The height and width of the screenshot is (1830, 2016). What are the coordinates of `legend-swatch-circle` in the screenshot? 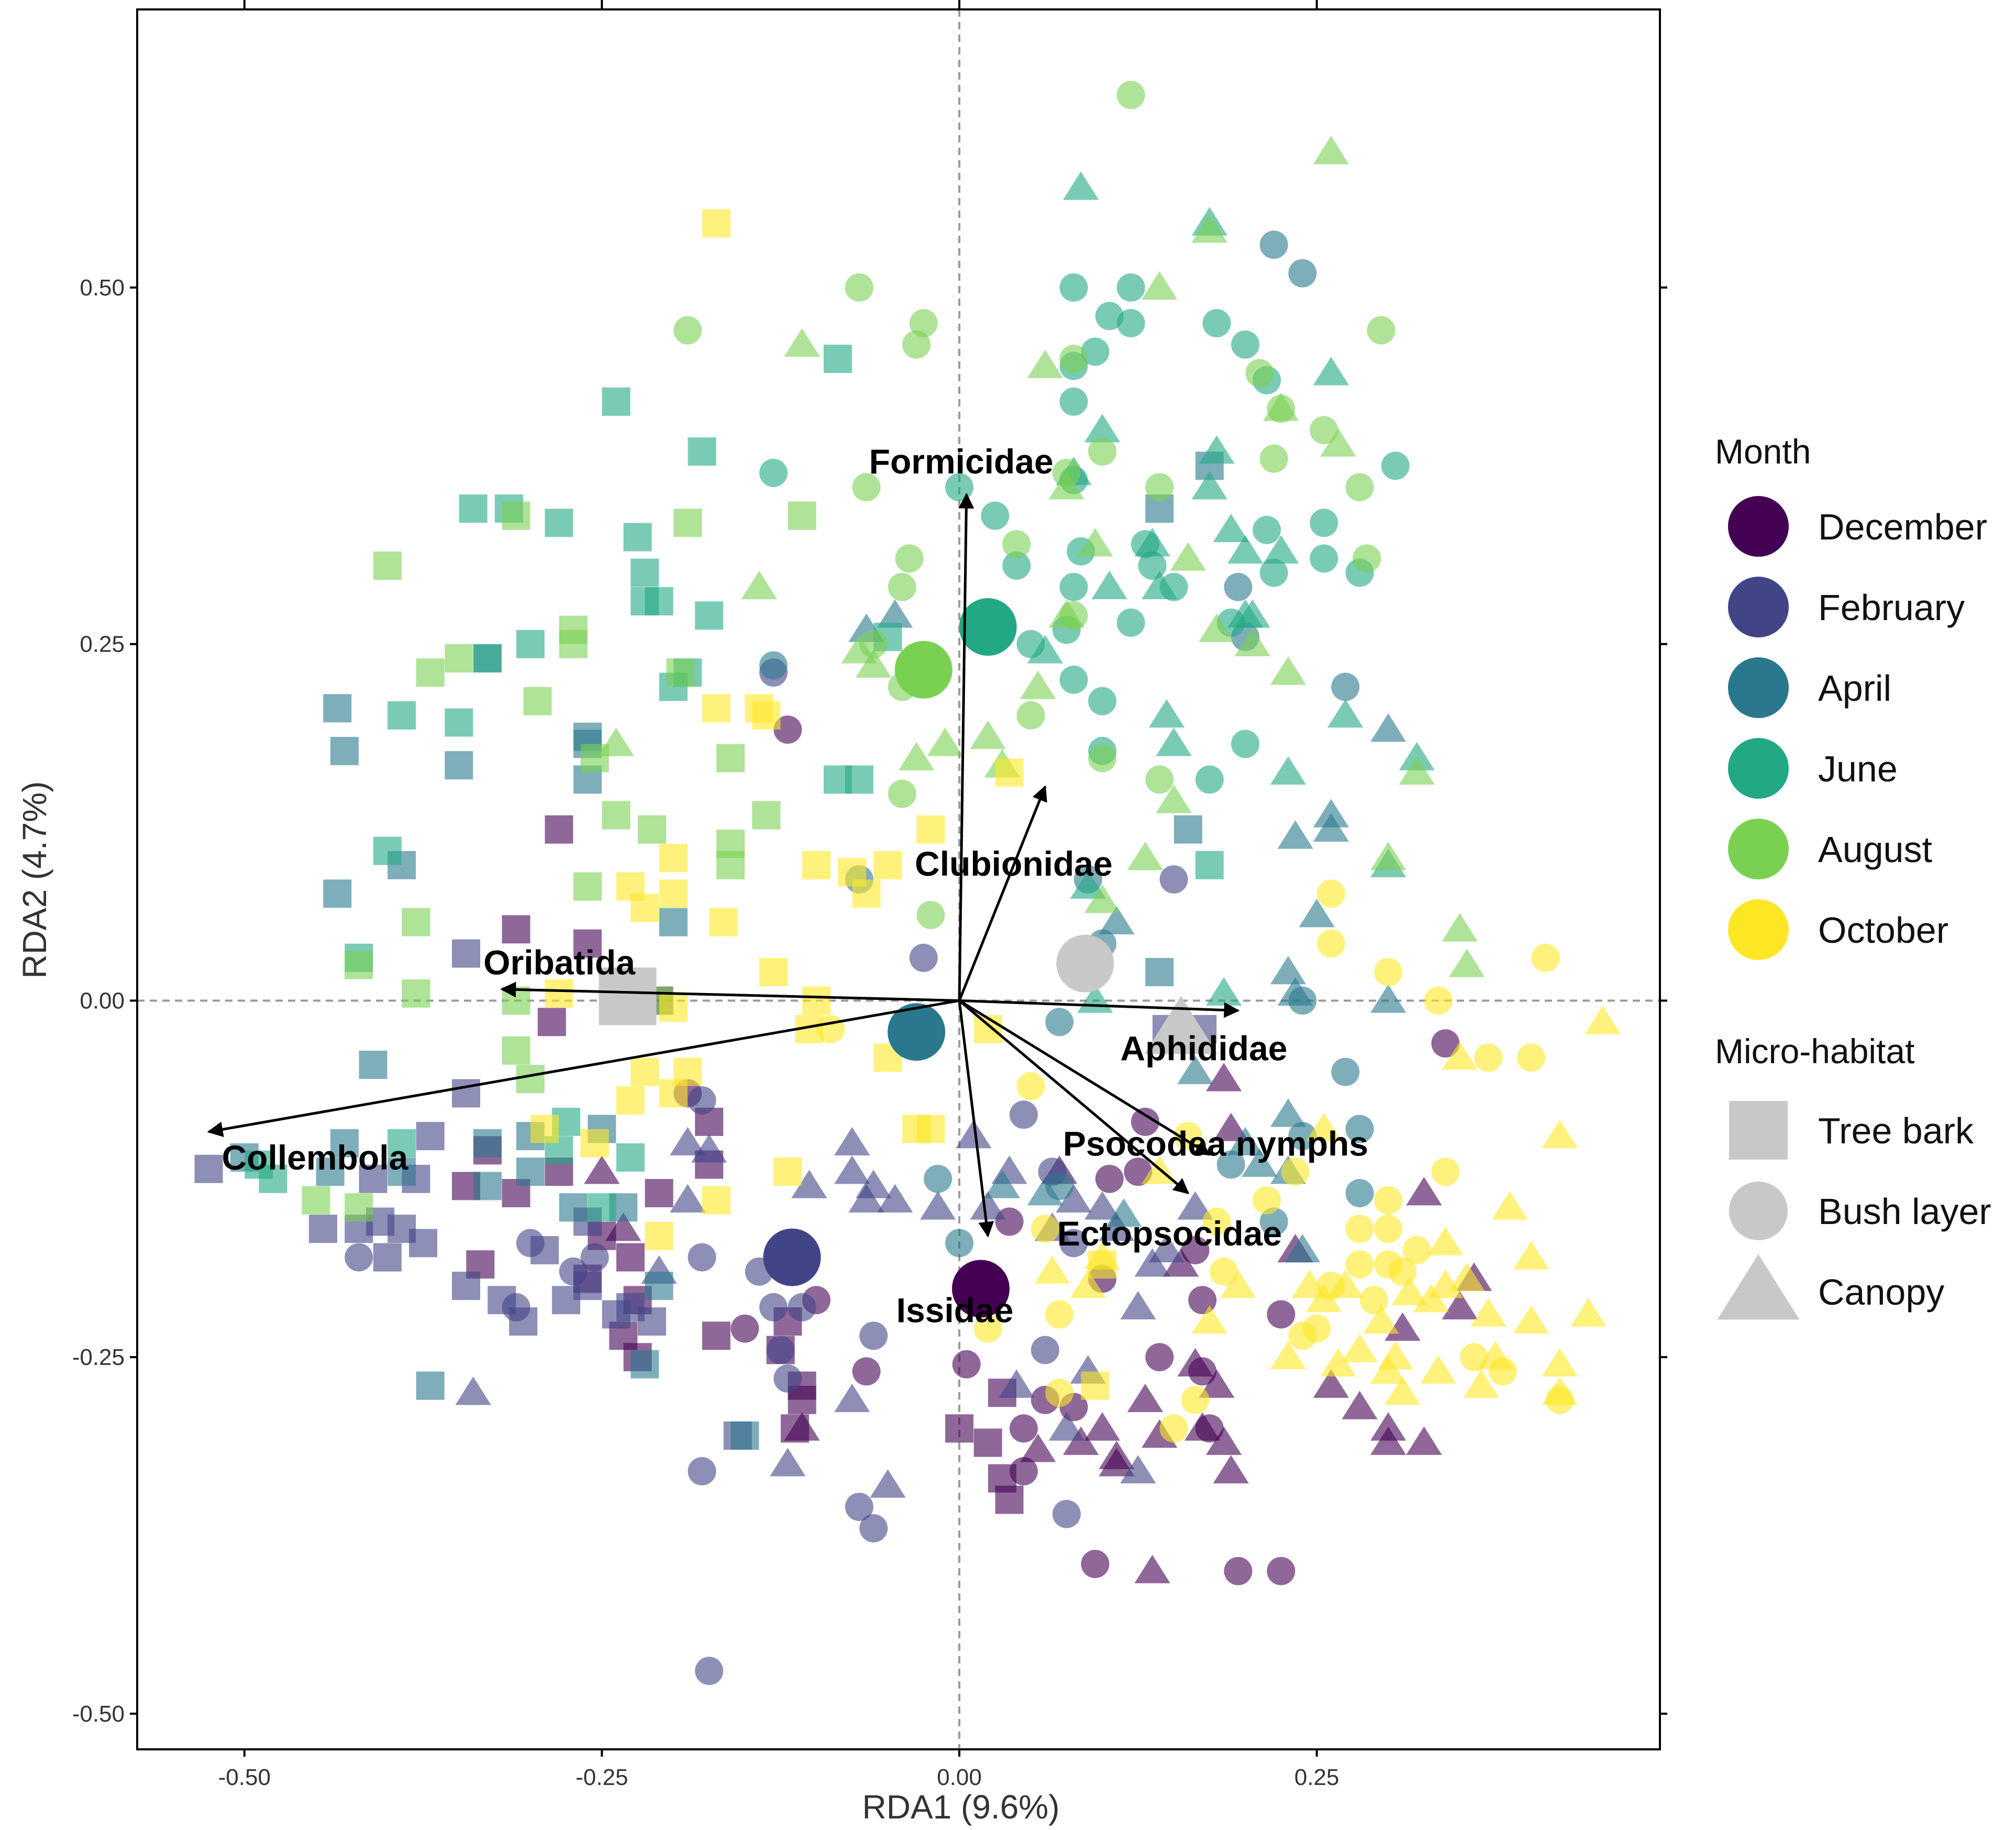 It's located at (1759, 1211).